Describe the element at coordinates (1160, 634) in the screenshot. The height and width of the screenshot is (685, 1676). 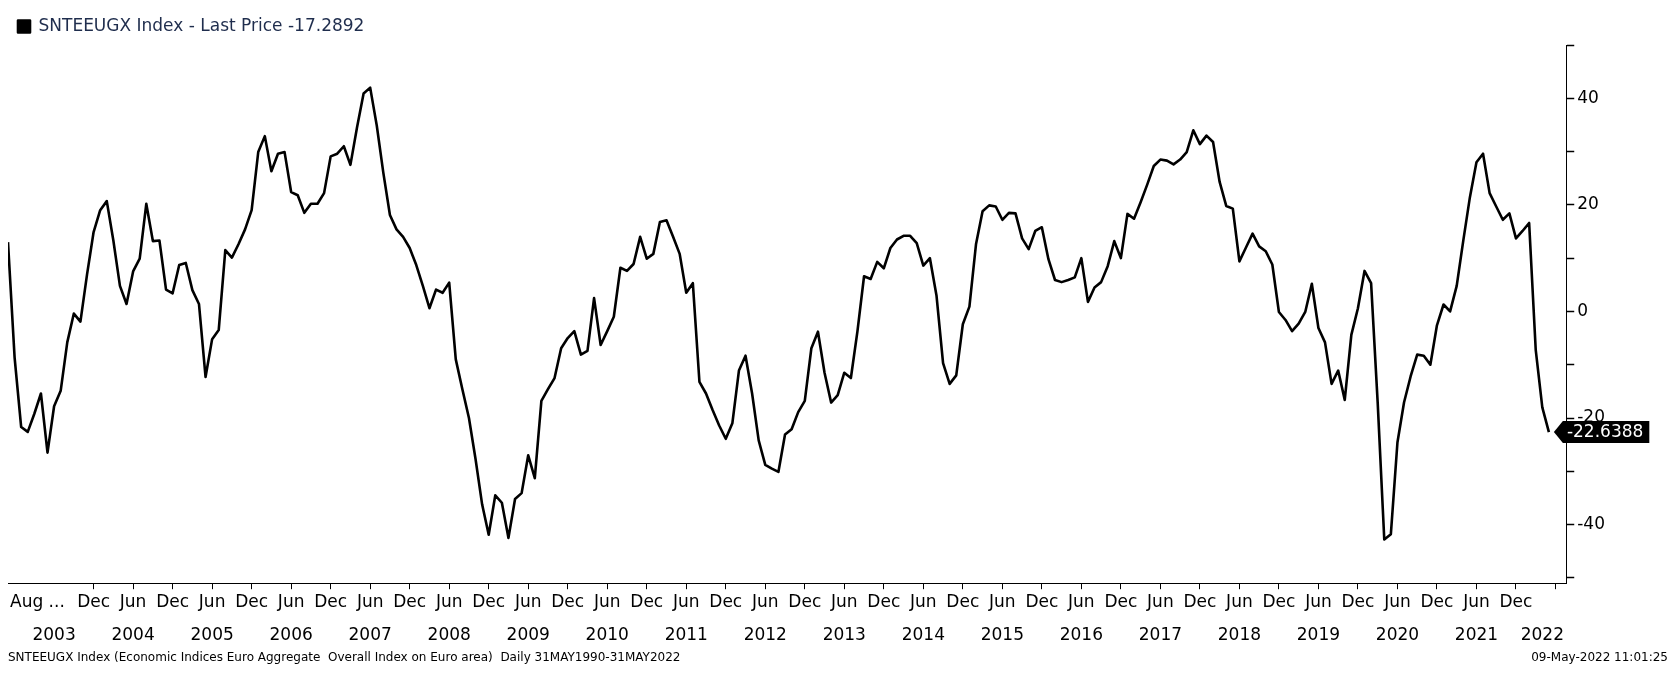
I see `x2-tick-label: 2017` at that location.